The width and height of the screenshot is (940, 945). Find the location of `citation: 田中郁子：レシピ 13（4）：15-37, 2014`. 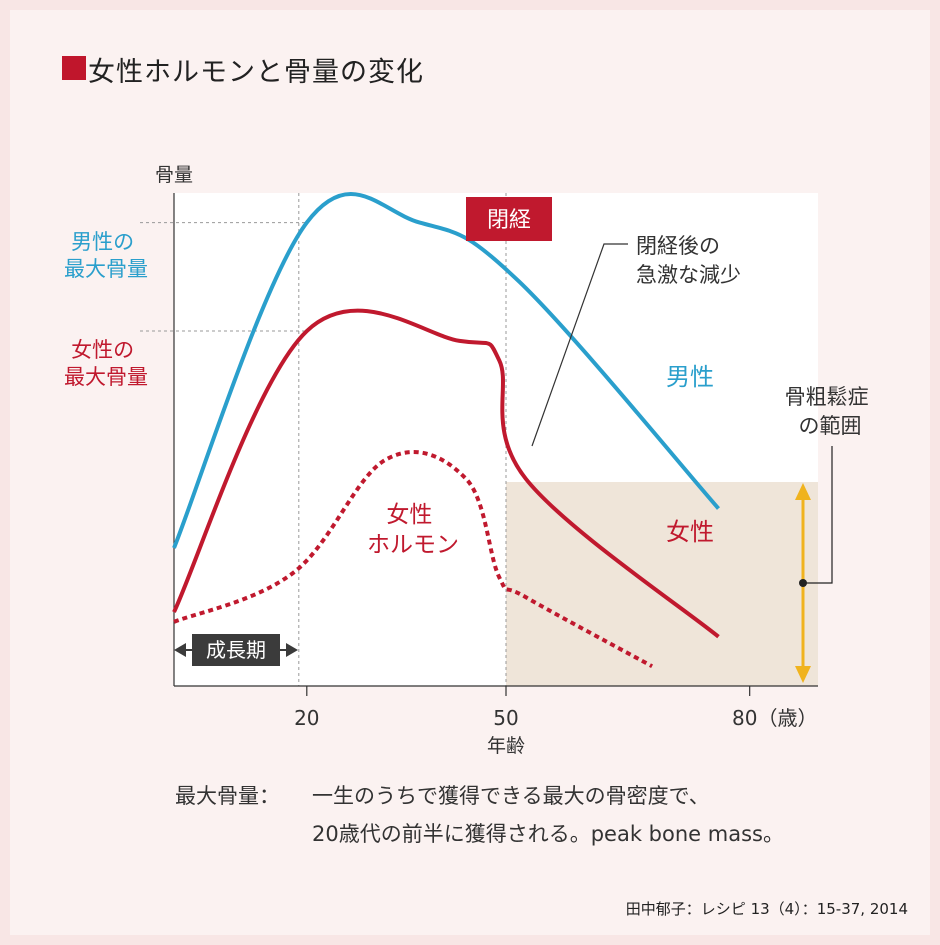

citation: 田中郁子：レシピ 13（4）：15-37, 2014 is located at coordinates (766, 909).